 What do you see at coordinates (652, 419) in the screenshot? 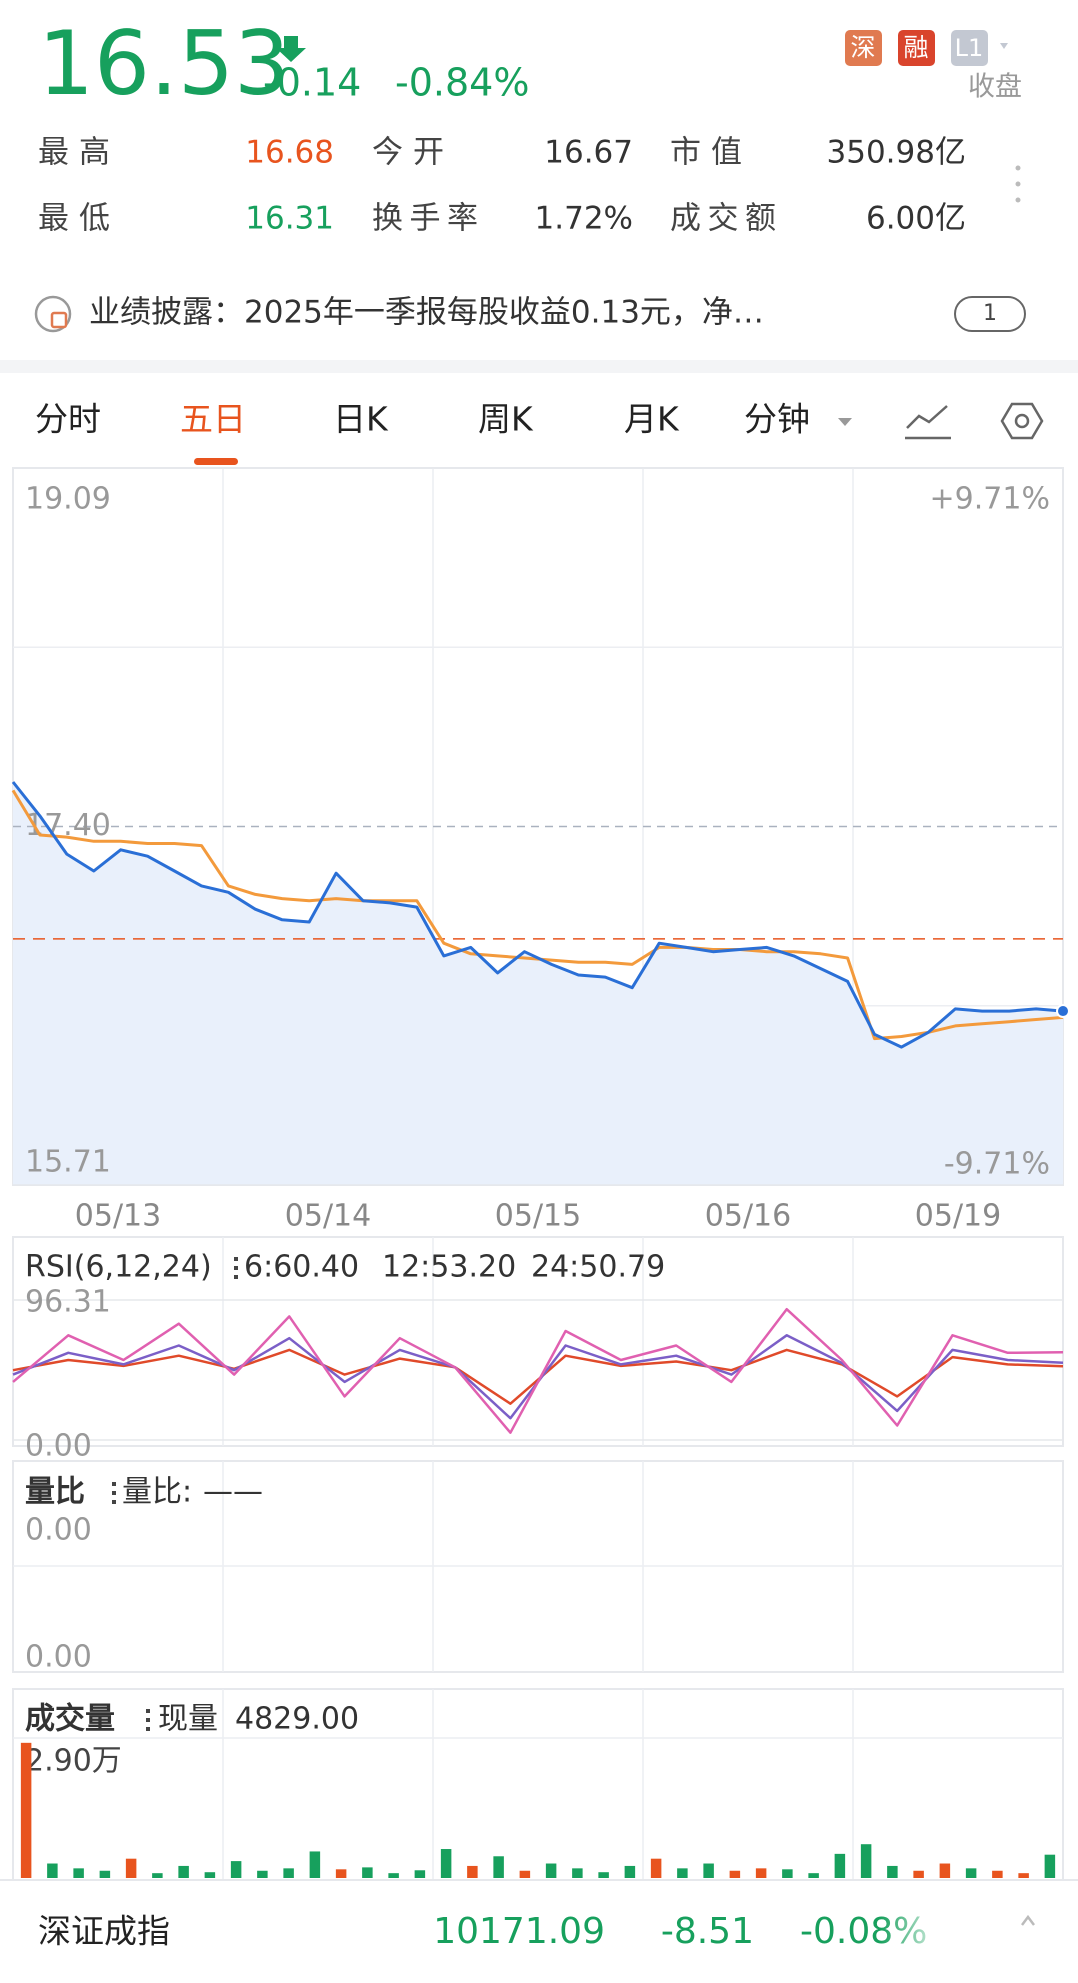
I see `tab: 月K` at bounding box center [652, 419].